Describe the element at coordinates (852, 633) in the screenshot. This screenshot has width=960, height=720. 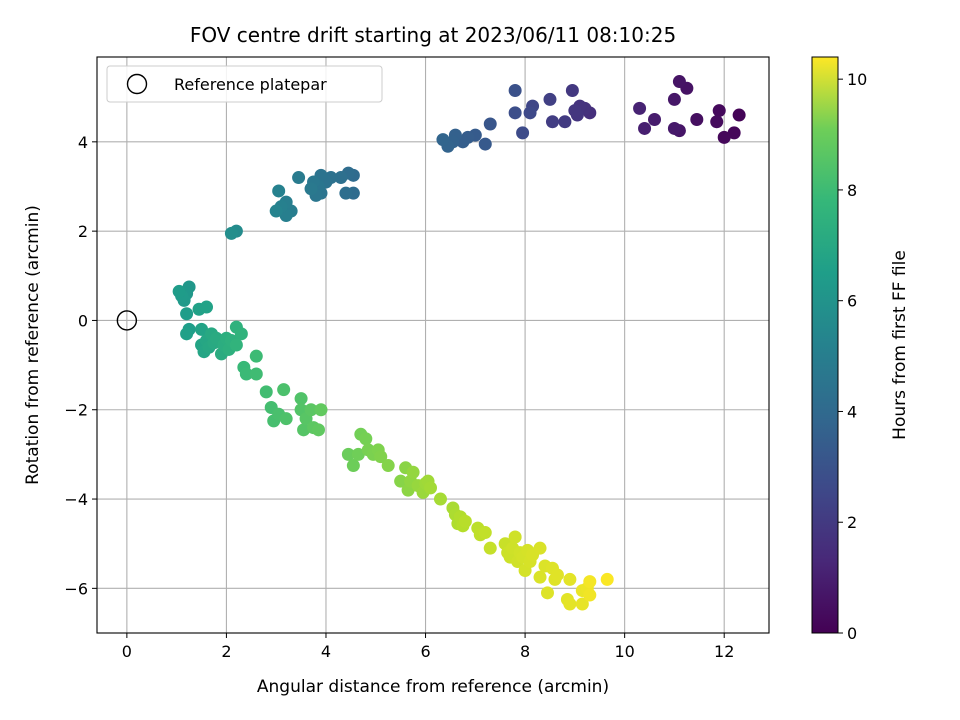
I see `colorbar-tick-label: 0` at that location.